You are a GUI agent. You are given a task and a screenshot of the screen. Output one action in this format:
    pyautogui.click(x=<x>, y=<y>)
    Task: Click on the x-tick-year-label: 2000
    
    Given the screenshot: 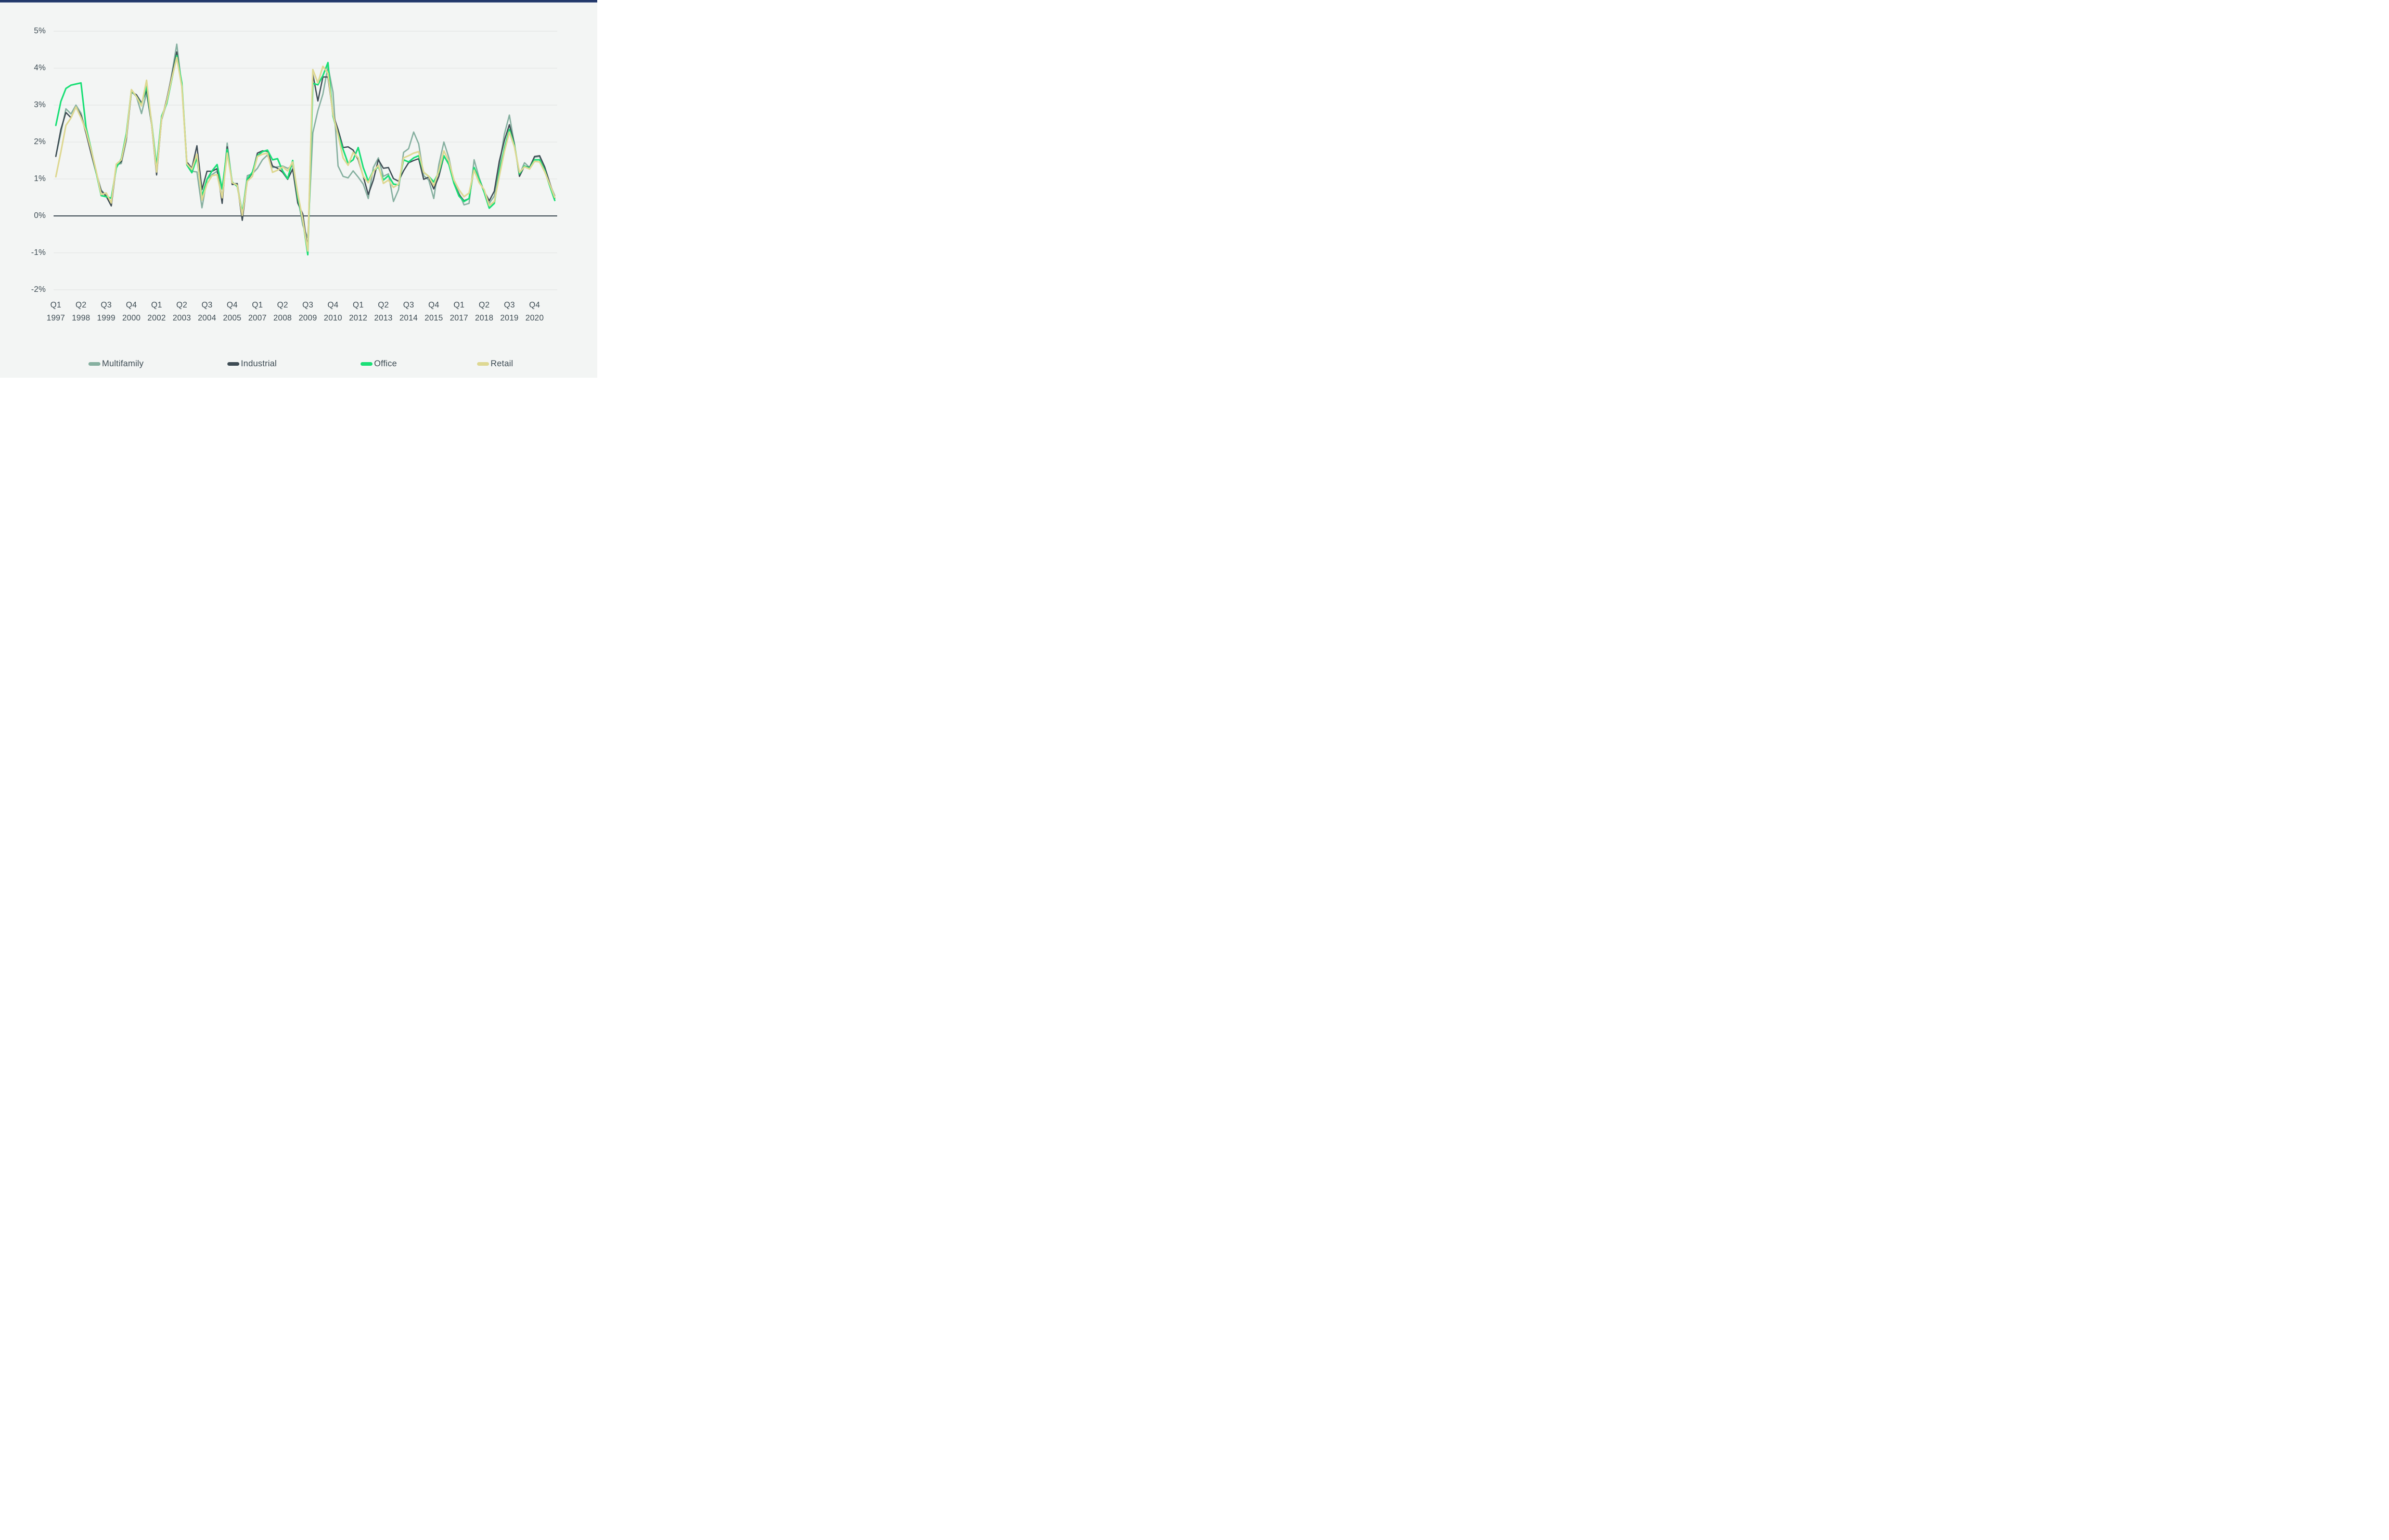 What is the action you would take?
    pyautogui.click(x=131, y=318)
    